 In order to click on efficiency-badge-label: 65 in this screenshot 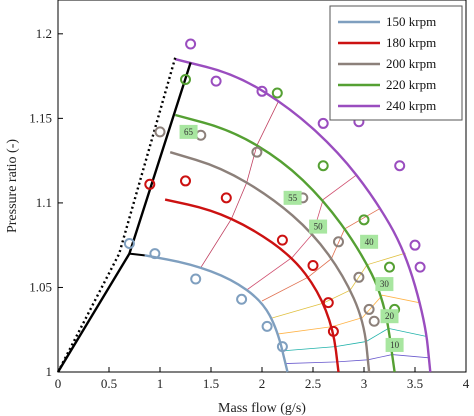, I will do `click(189, 132)`.